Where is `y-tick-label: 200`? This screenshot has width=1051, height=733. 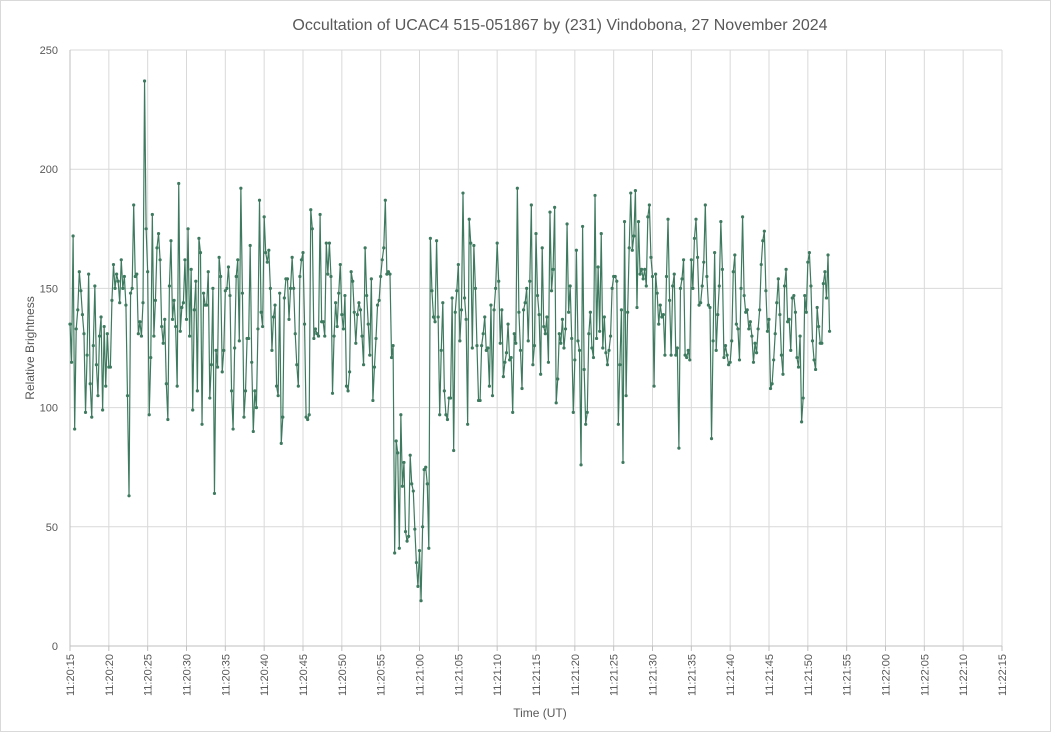 y-tick-label: 200 is located at coordinates (49, 170).